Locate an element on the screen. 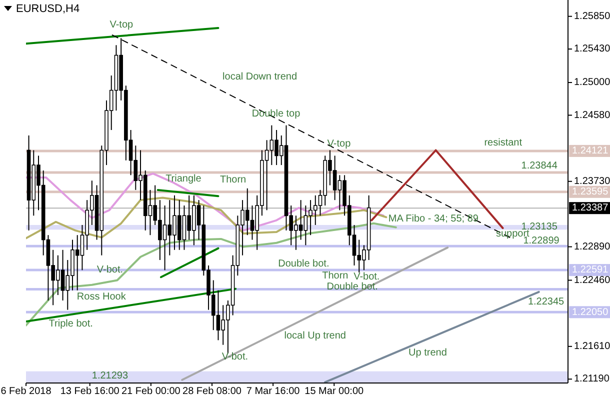 The height and width of the screenshot is (400, 610). y-tick-label: 1.25850 is located at coordinates (592, 16).